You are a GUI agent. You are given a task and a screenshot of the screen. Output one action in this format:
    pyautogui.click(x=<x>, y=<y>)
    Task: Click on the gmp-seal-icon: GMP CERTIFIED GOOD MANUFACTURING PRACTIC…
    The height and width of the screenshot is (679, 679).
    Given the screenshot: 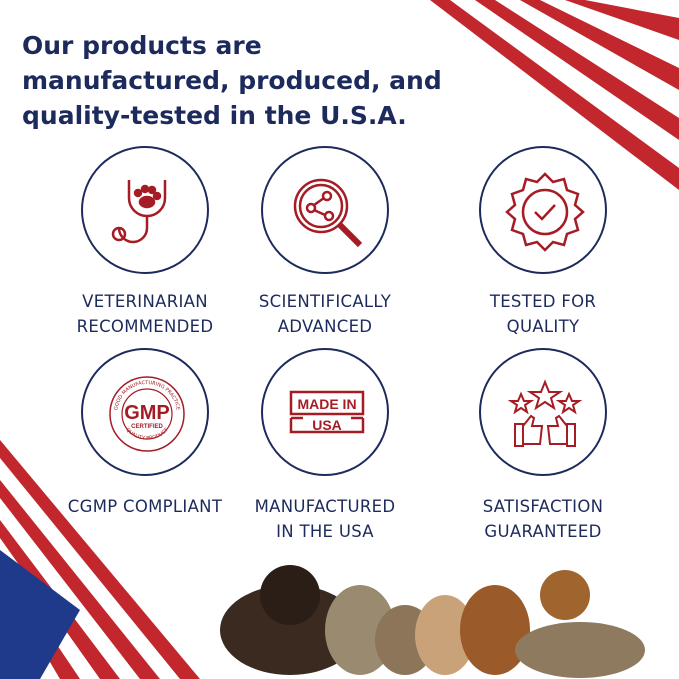 What is the action you would take?
    pyautogui.click(x=147, y=414)
    